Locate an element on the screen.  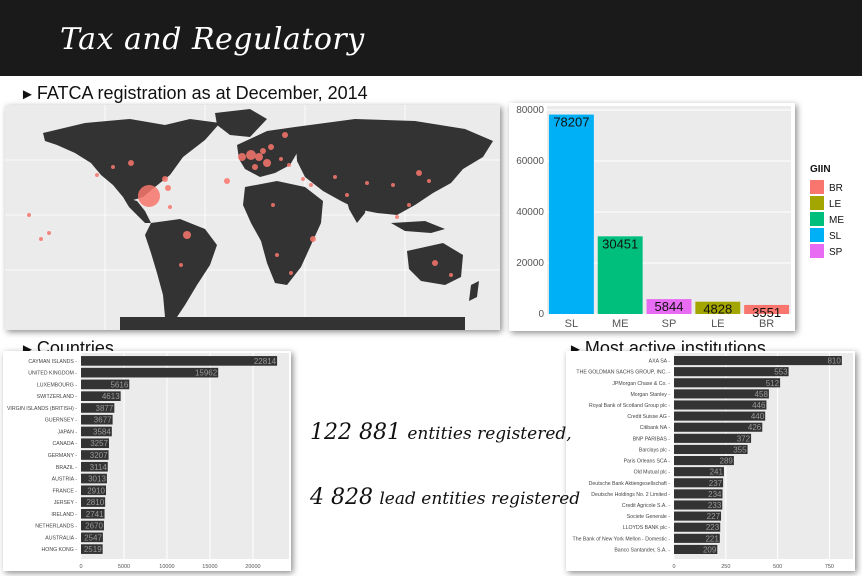
arrow-icon: ► is located at coordinates (27, 94).